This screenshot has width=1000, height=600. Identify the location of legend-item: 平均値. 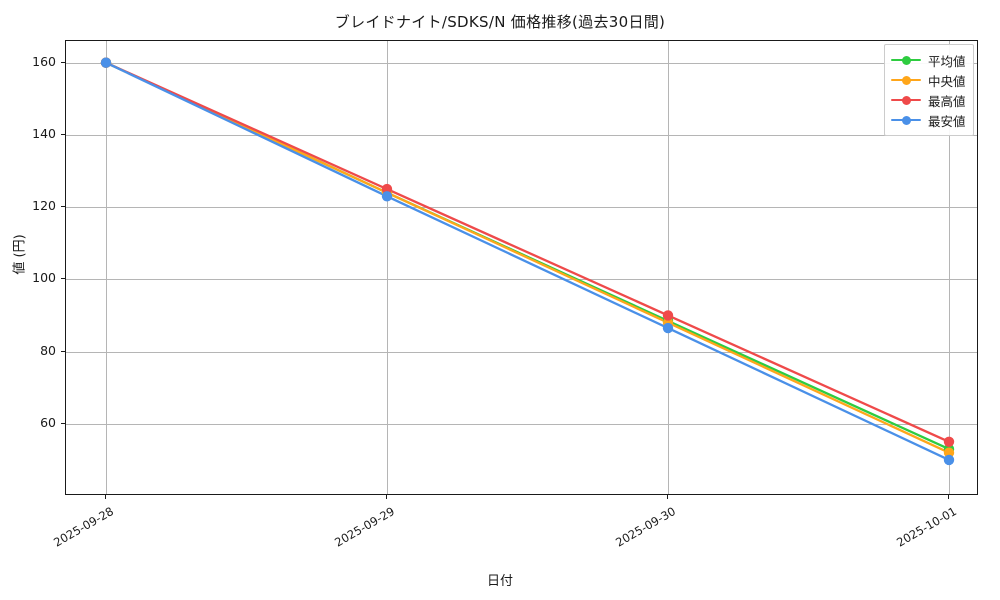
(928, 60).